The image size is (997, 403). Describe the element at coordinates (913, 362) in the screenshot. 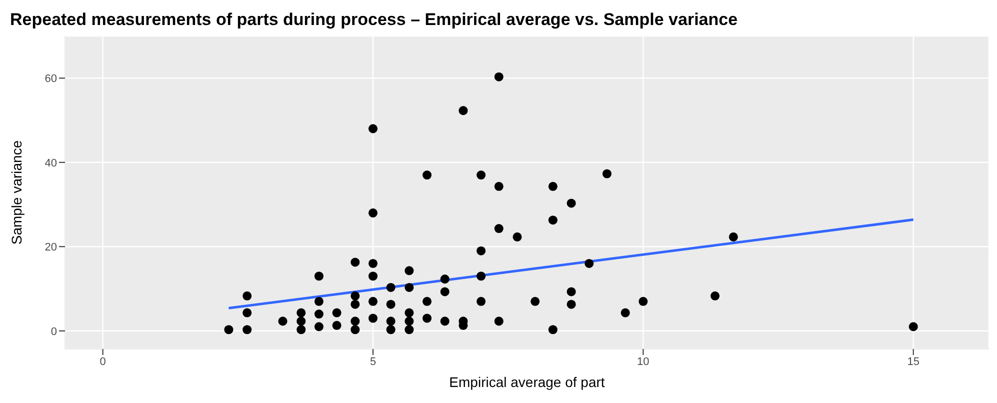

I see `x-tick-label: 15` at that location.